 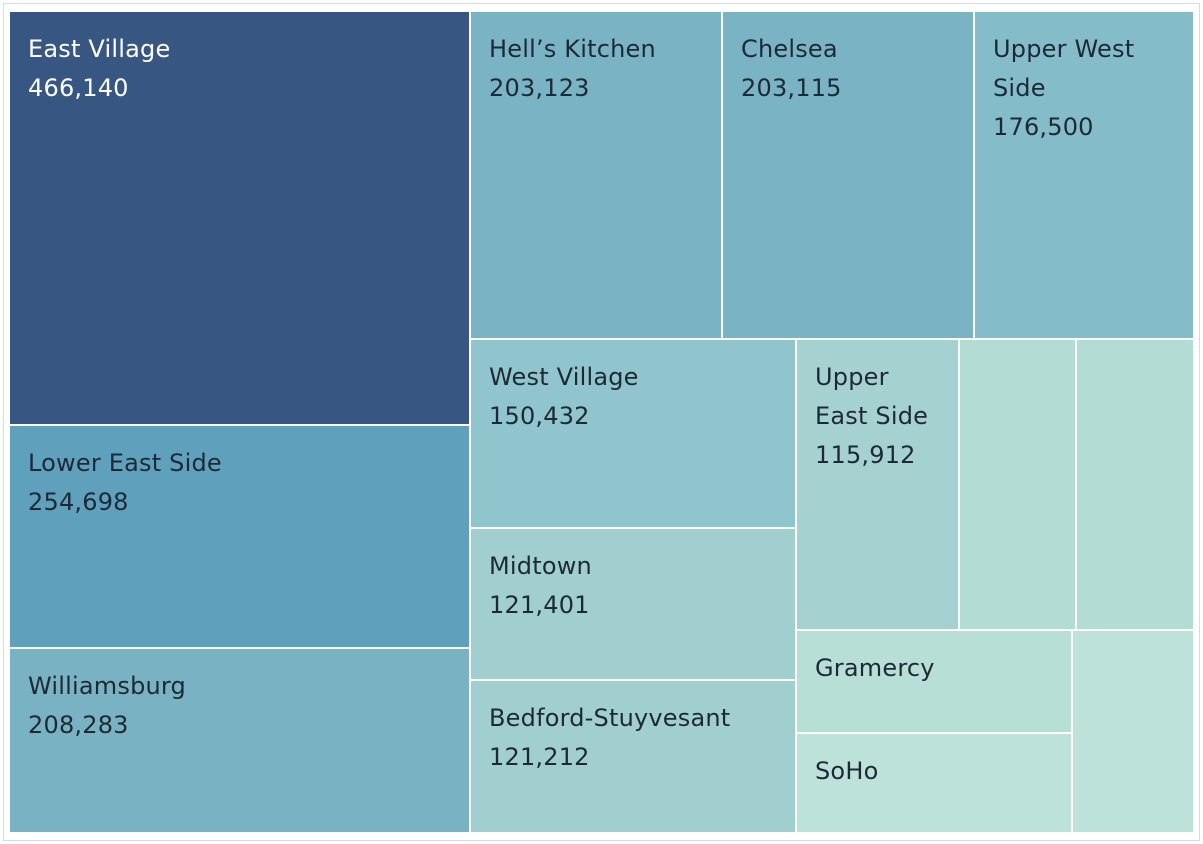 What do you see at coordinates (572, 49) in the screenshot?
I see `tile-label: Hell’s Kitchen` at bounding box center [572, 49].